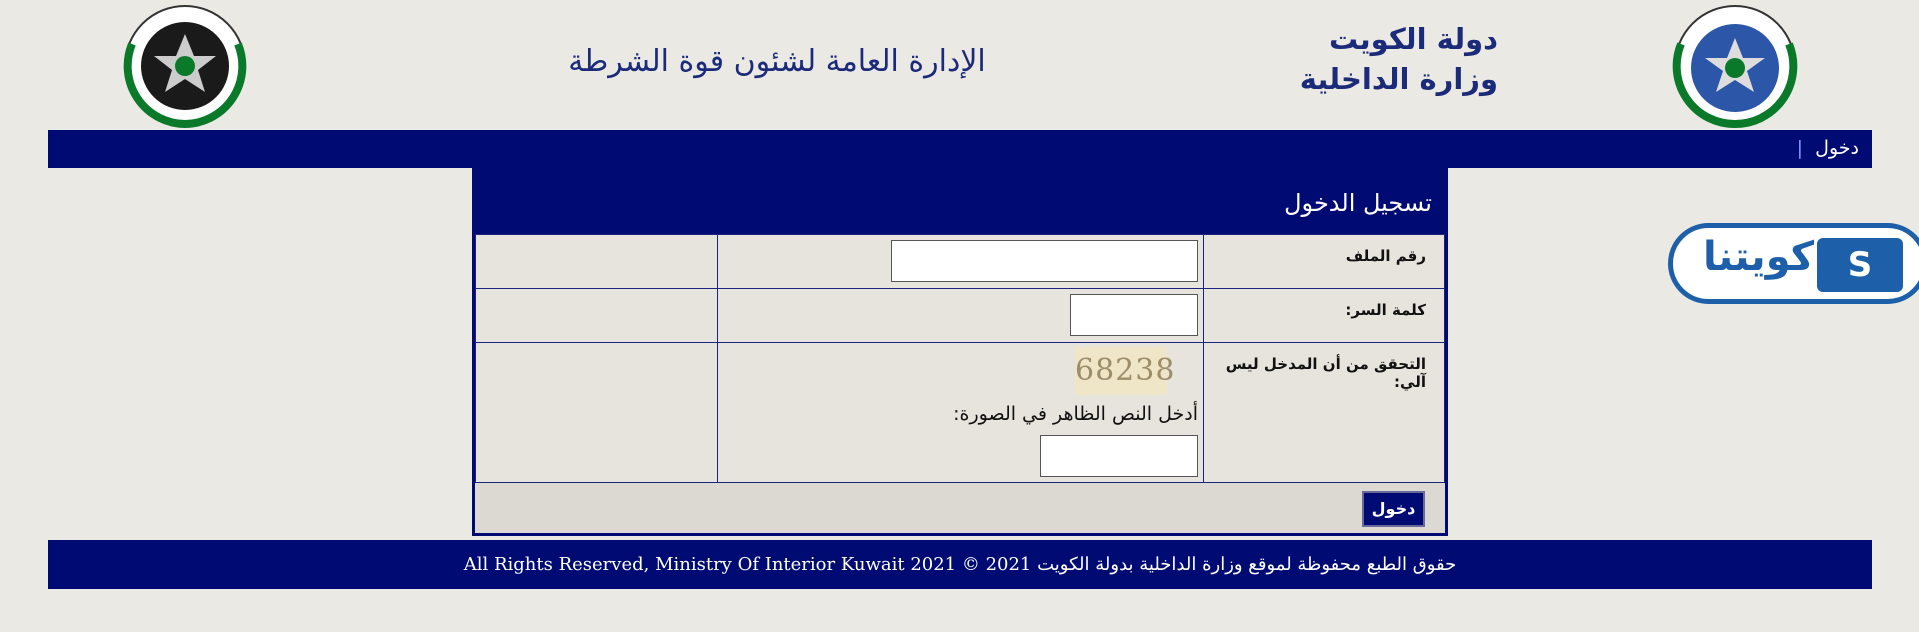 The height and width of the screenshot is (632, 1919). Describe the element at coordinates (1385, 256) in the screenshot. I see `file-number-label: رقم الملف` at that location.